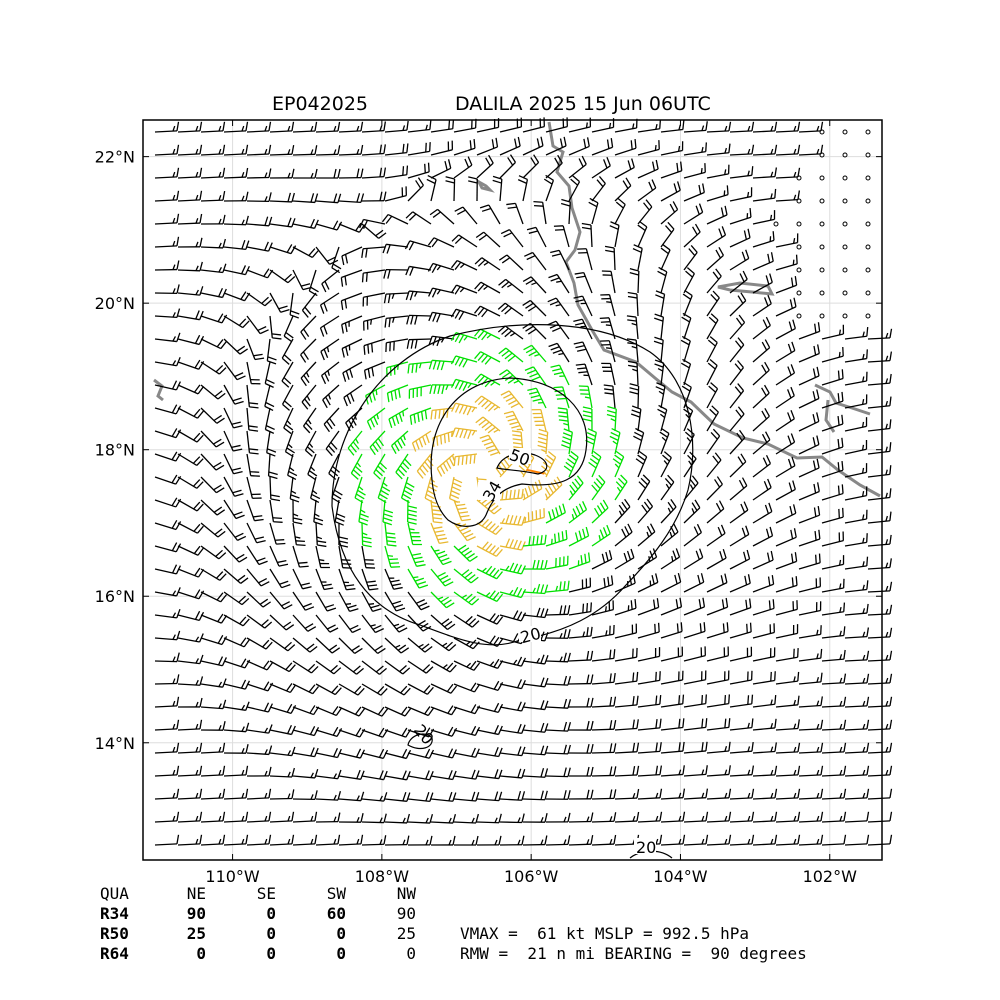 Image resolution: width=1000 pixels, height=1000 pixels. I want to click on storm-id-title: EP042025, so click(320, 104).